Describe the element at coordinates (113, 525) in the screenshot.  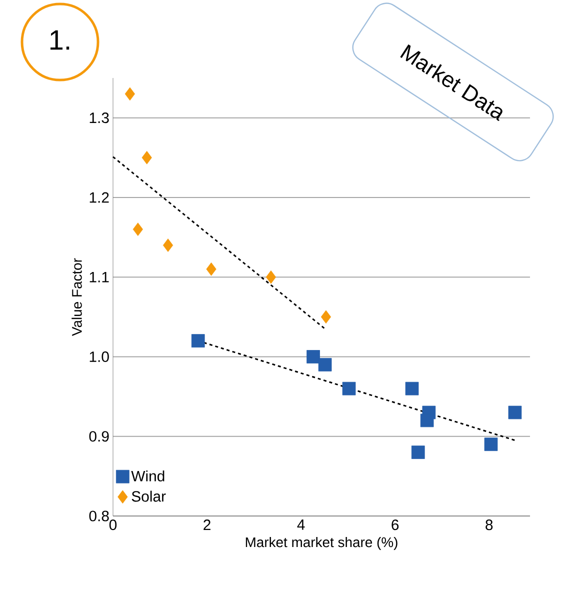
I see `x-tick-label: 0` at that location.